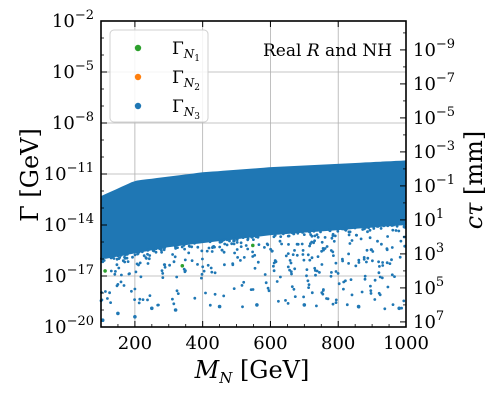 Image resolution: width=500 pixels, height=400 pixels. What do you see at coordinates (186, 109) in the screenshot?
I see `legend-label: ΓN3` at bounding box center [186, 109].